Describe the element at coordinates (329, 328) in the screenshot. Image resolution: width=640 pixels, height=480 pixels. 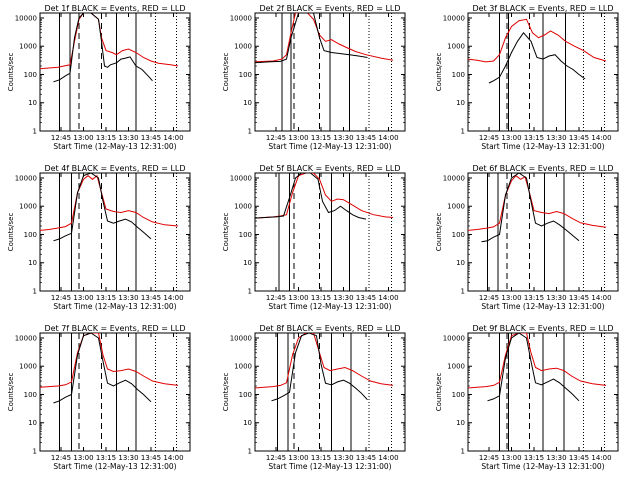
I see `panel-title: Det 8f BLACK = Events, RED = LLD` at that location.